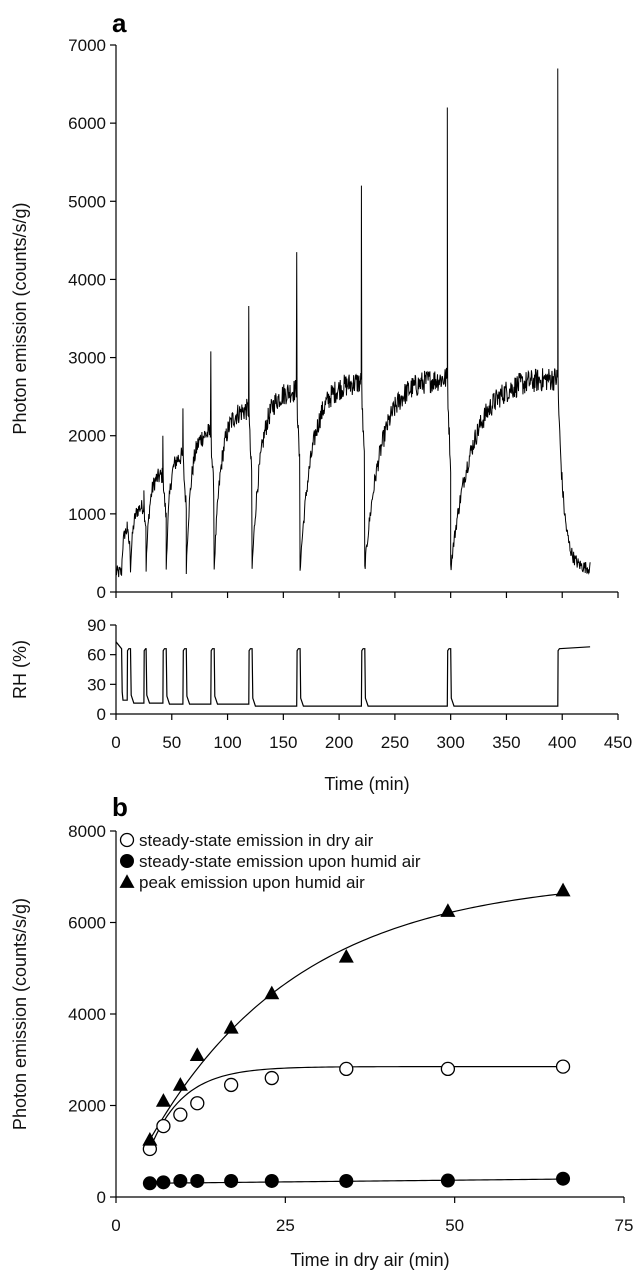 The height and width of the screenshot is (1279, 640). What do you see at coordinates (87, 358) in the screenshot?
I see `panel-a-y-tick-label: 3000` at bounding box center [87, 358].